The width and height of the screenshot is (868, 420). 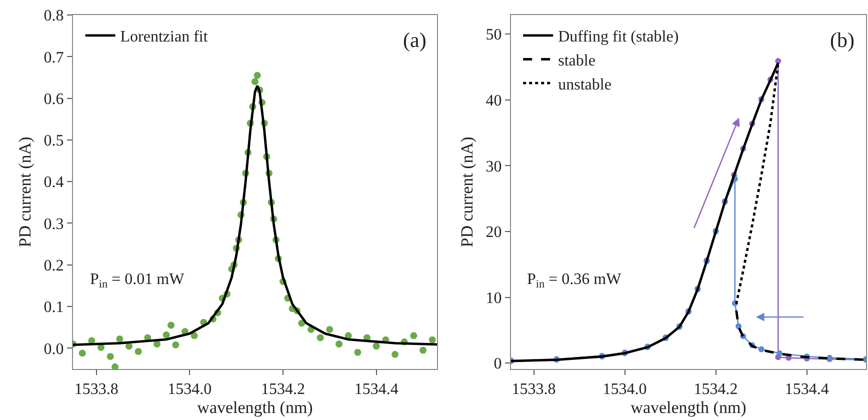 What do you see at coordinates (494, 35) in the screenshot?
I see `y-tick-label: 50` at bounding box center [494, 35].